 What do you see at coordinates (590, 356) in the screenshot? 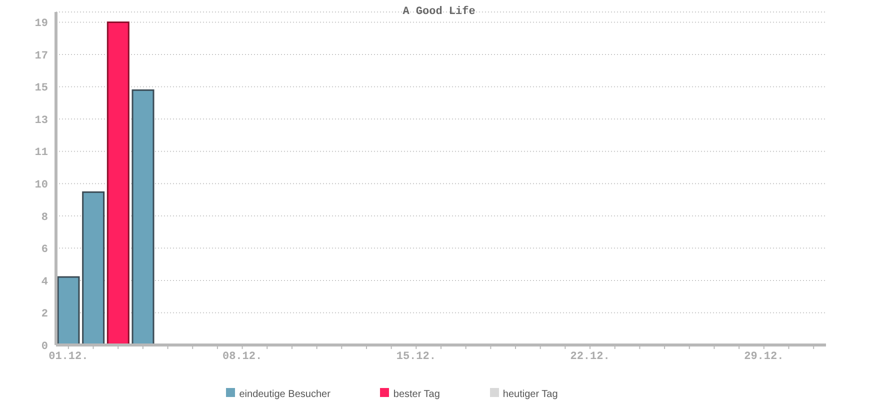
I see `x-tick-label: 22.12.` at bounding box center [590, 356].